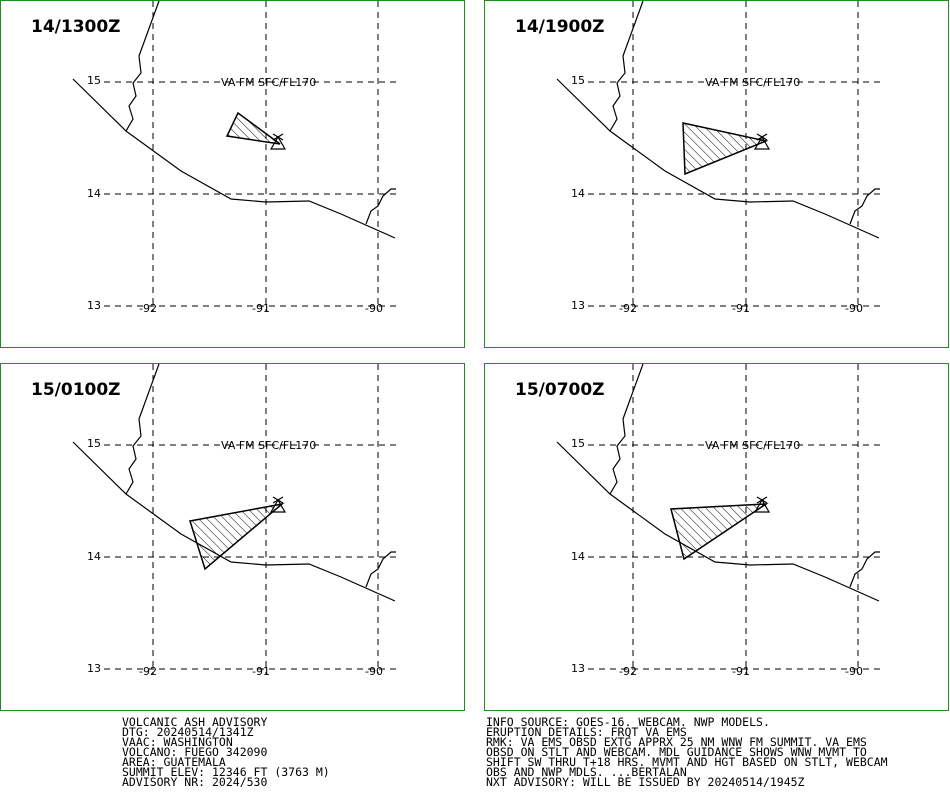 This screenshot has height=812, width=950. What do you see at coordinates (226, 772) in the screenshot?
I see `advisory-line: SUMMIT ELEV: 12346 FT (3763 M)` at bounding box center [226, 772].